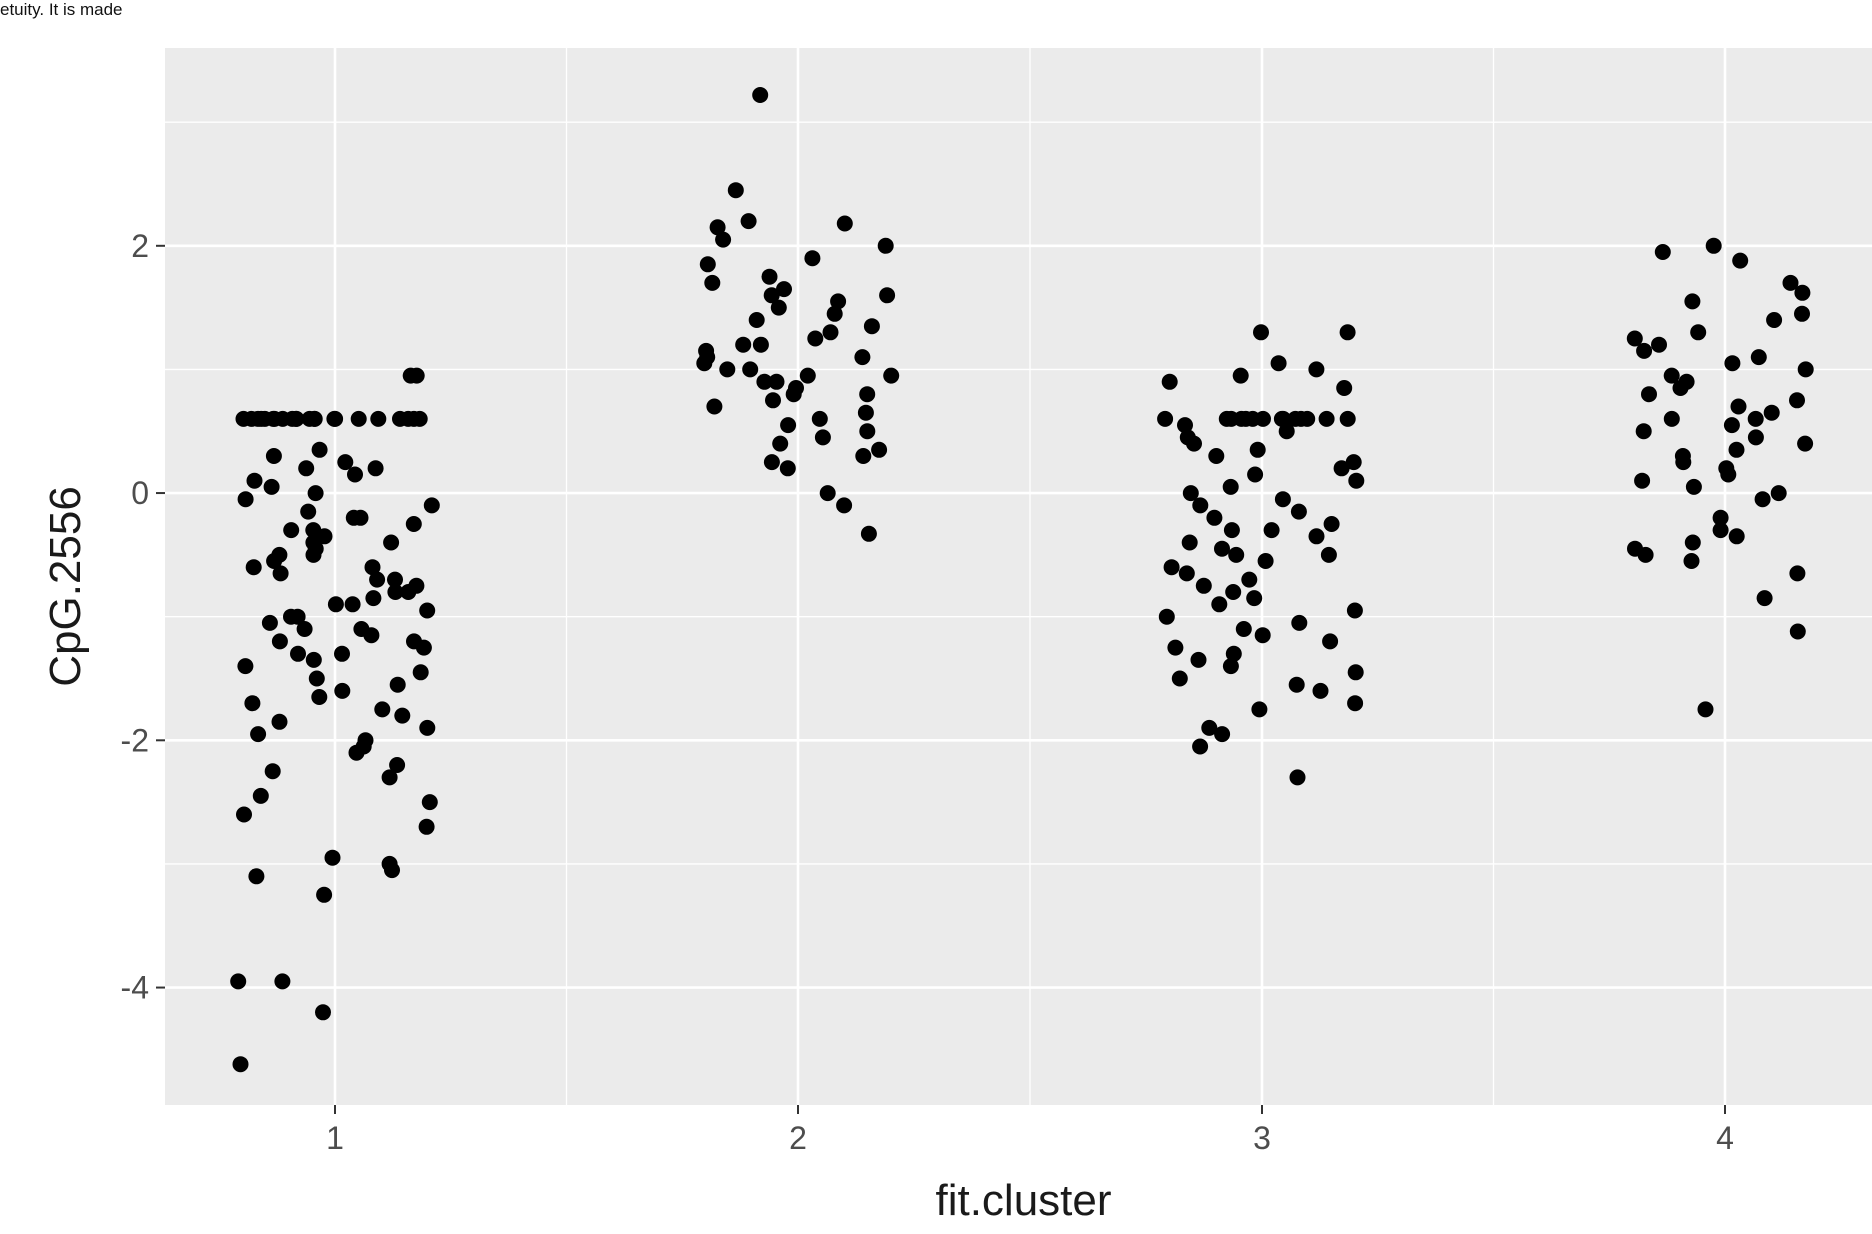 This screenshot has height=1234, width=1872. What do you see at coordinates (140, 246) in the screenshot?
I see `y-tick-label: 2` at bounding box center [140, 246].